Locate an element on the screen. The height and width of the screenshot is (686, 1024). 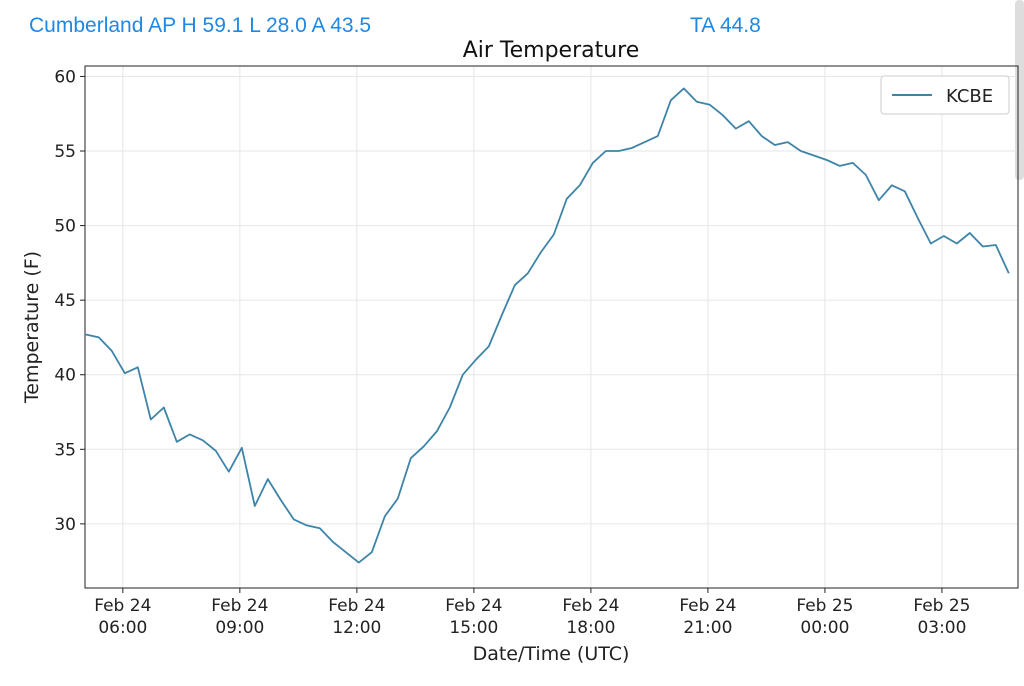
x-tick-time: 09:00 is located at coordinates (239, 628).